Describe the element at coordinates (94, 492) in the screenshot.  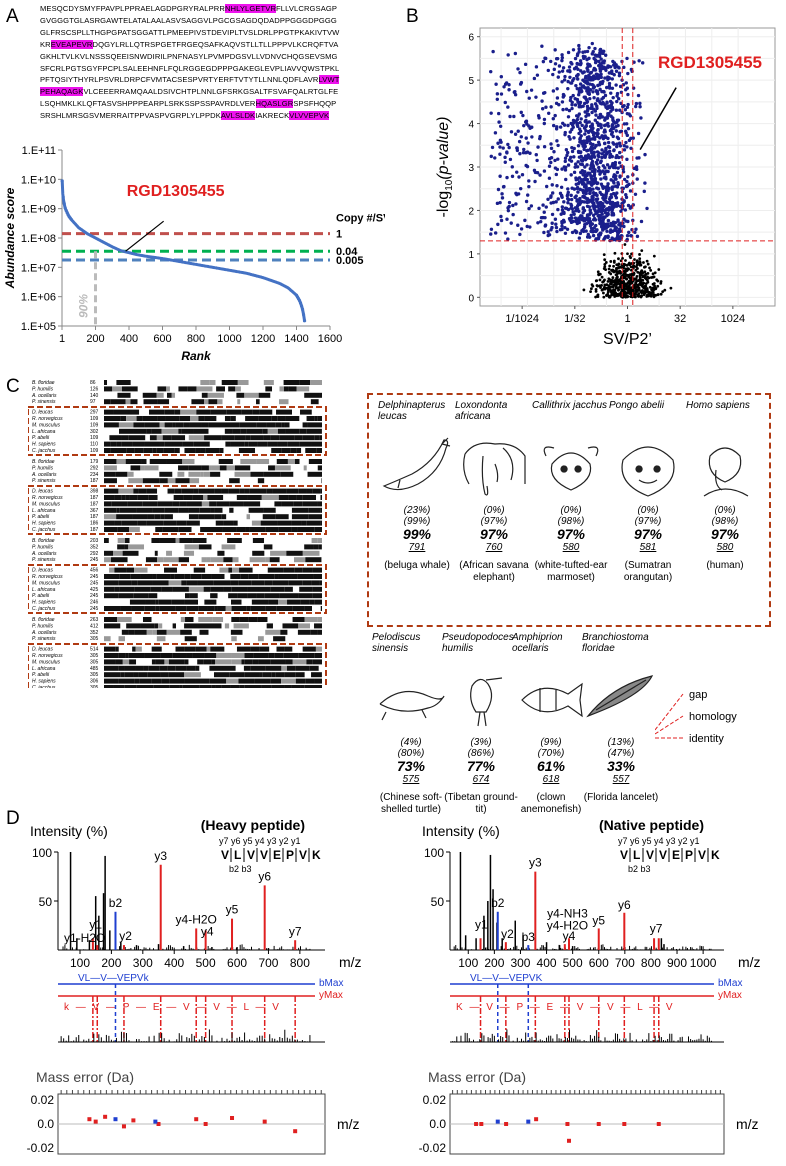
I see `position-label: 398` at that location.